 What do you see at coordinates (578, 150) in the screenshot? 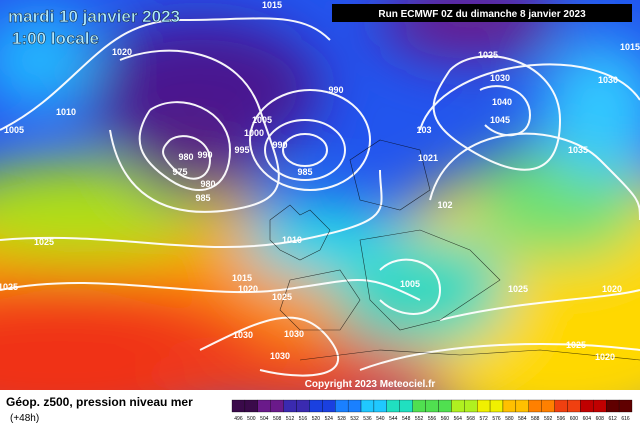
I see `isobar-label: 1035` at bounding box center [578, 150].